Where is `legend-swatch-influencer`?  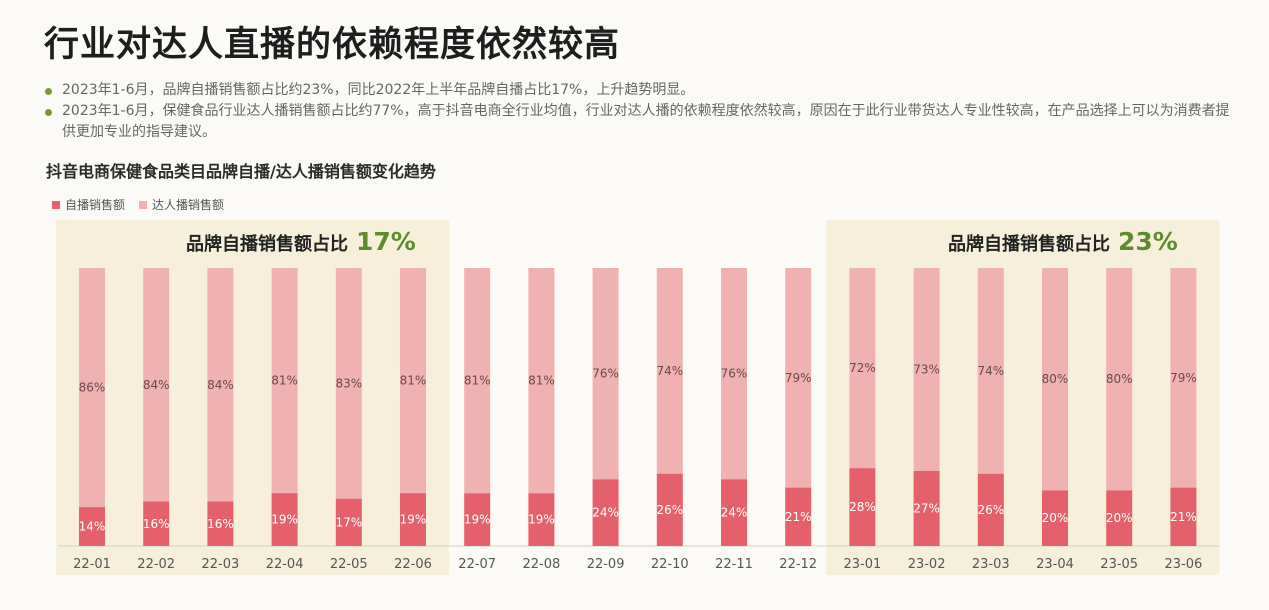
legend-swatch-influencer is located at coordinates (143, 204).